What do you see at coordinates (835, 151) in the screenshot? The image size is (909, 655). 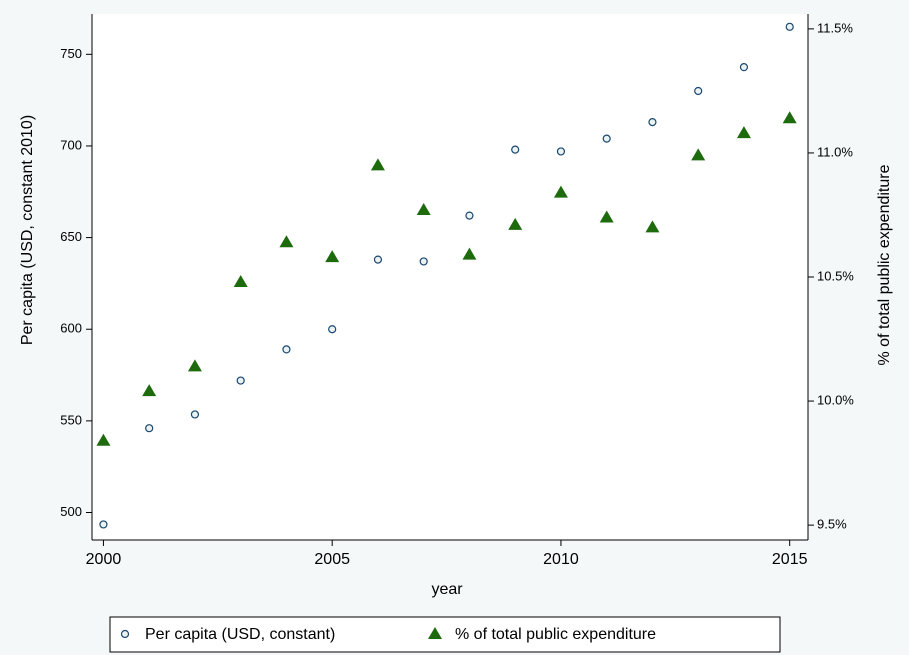 I see `y2-tick-label: 11.0%` at bounding box center [835, 151].